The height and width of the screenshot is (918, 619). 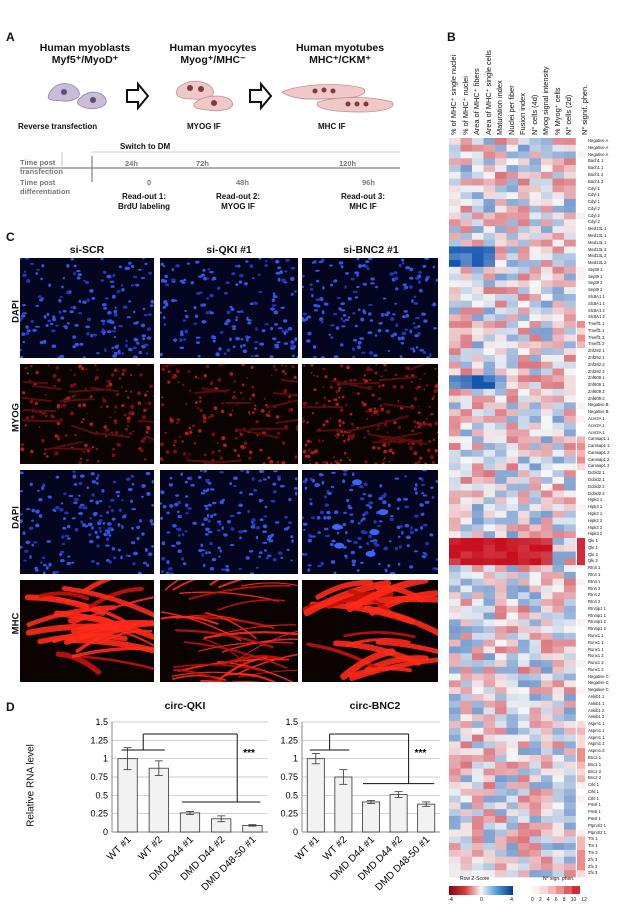 I want to click on cell-illustrations, so click(x=220, y=96).